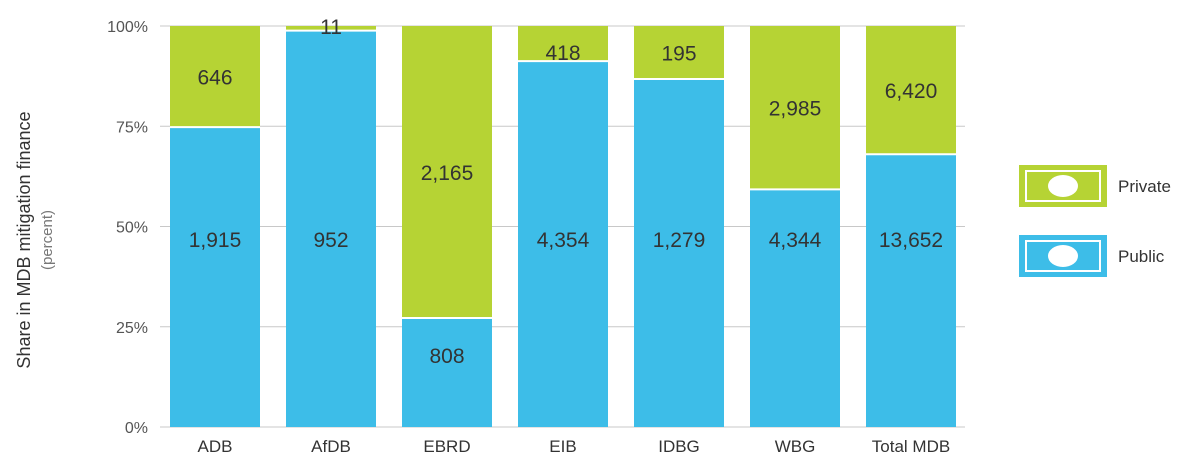  I want to click on bar-private-wbg, so click(795, 108).